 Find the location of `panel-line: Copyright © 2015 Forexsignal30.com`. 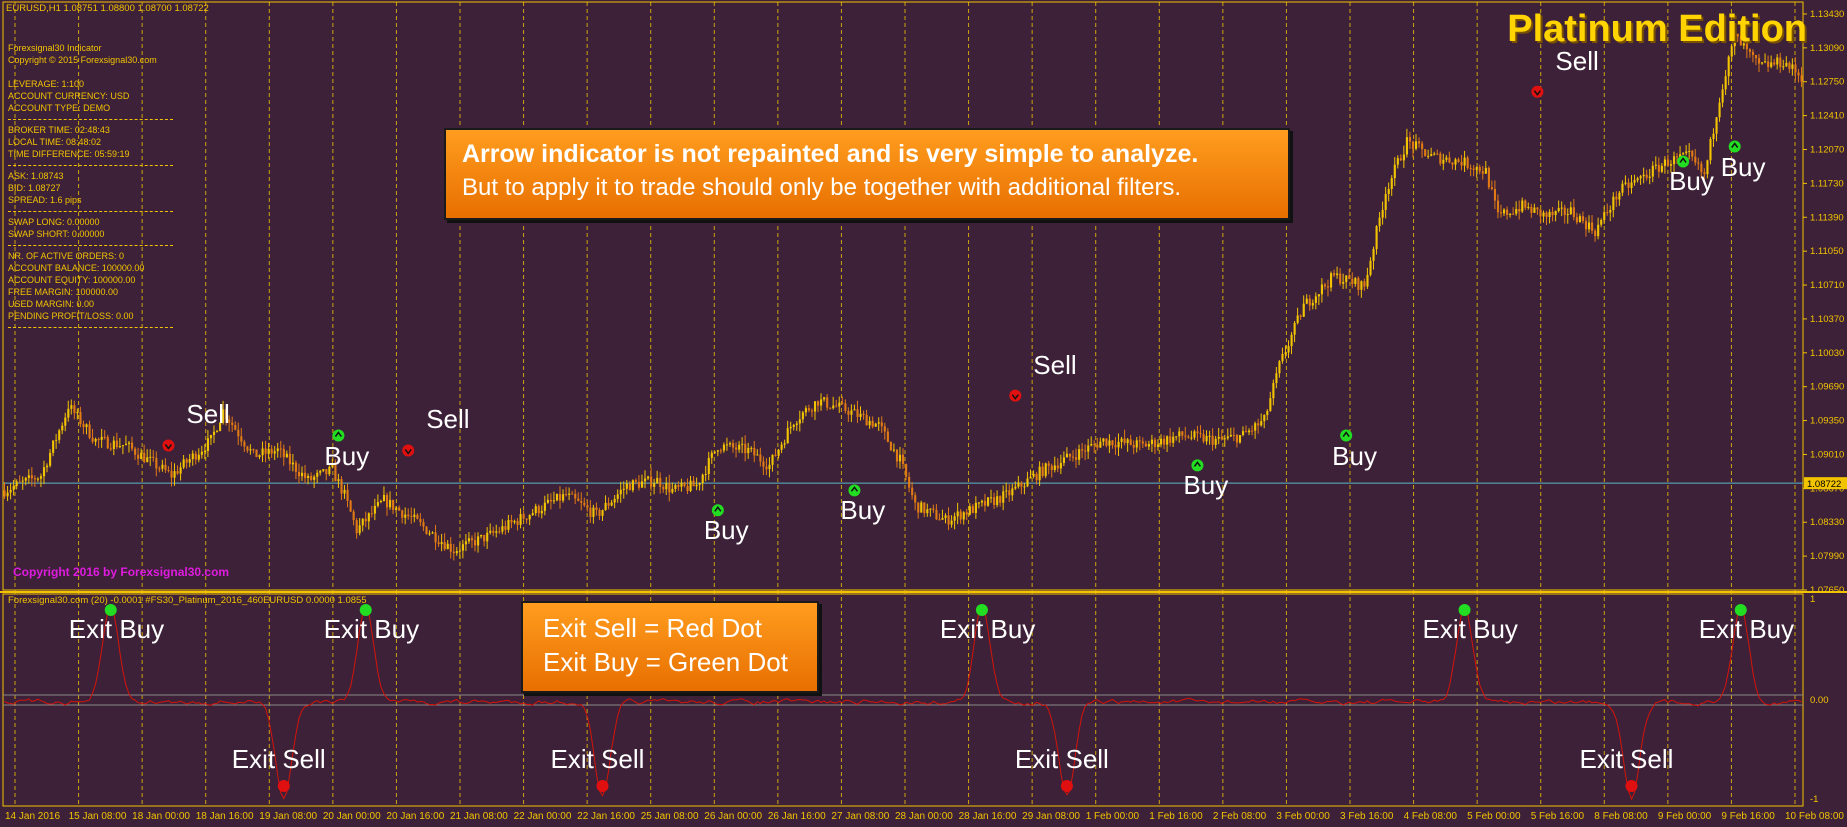

panel-line: Copyright © 2015 Forexsignal30.com is located at coordinates (82, 60).